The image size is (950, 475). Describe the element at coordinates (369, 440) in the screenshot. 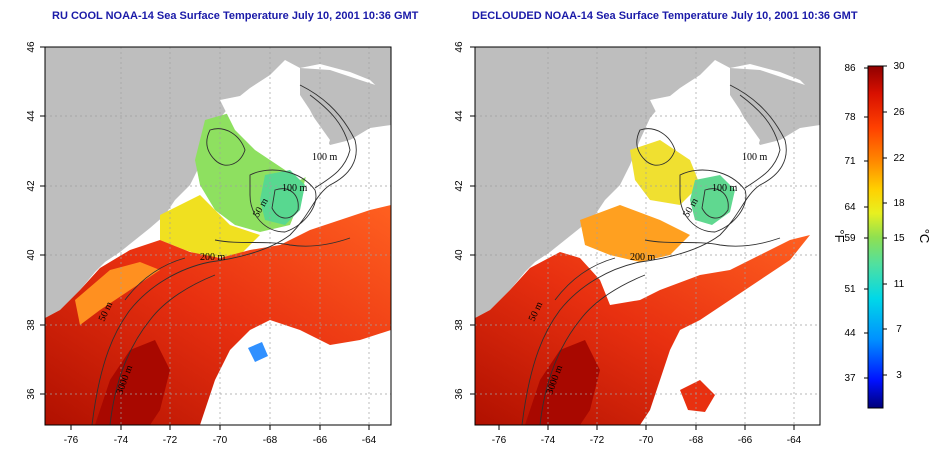

I see `left-lon-tick-label: -64` at that location.